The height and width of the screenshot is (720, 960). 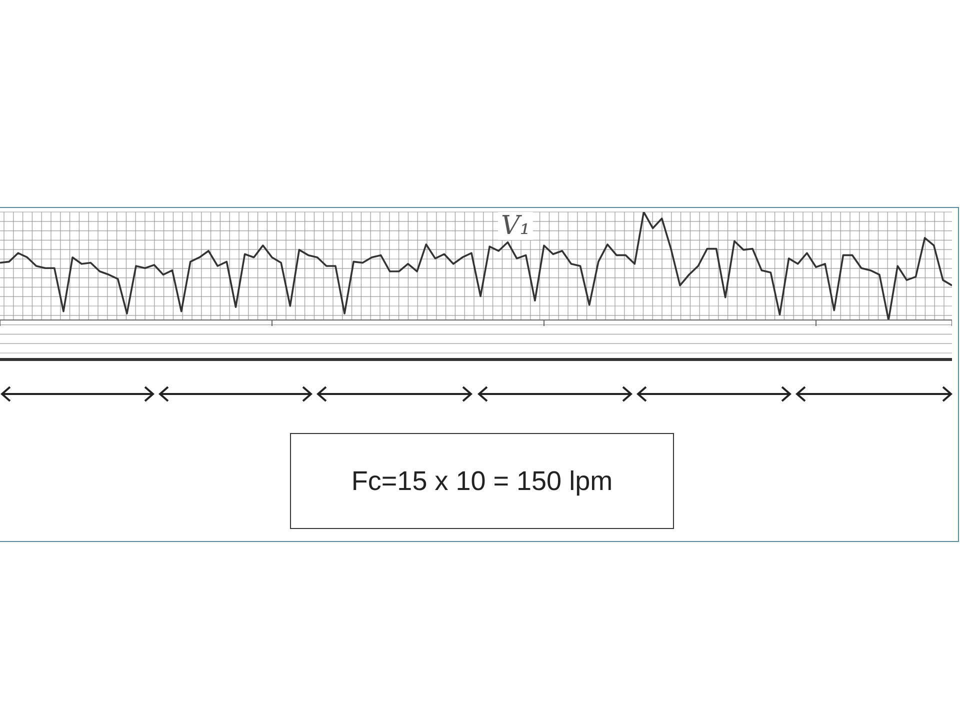 I want to click on annotation: V₁, so click(x=516, y=226).